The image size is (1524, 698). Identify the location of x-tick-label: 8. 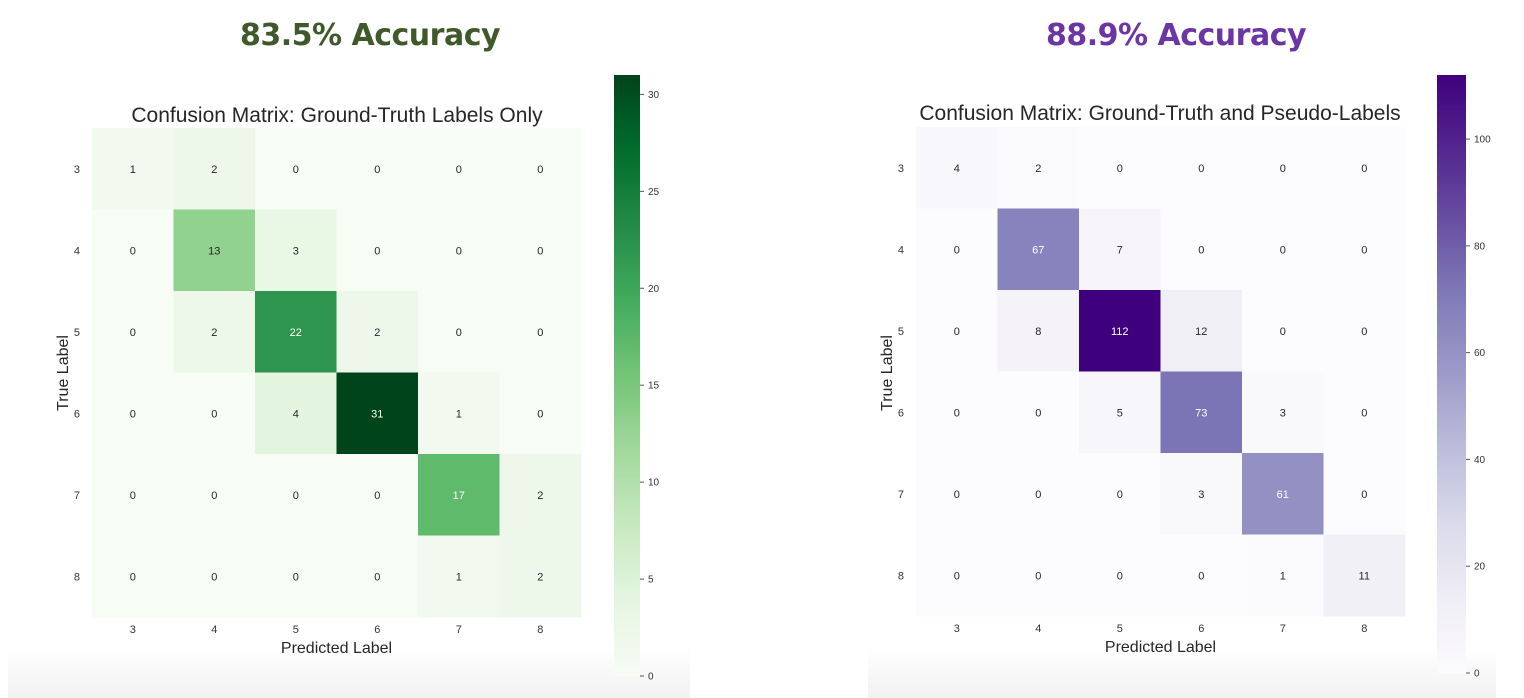
(540, 630).